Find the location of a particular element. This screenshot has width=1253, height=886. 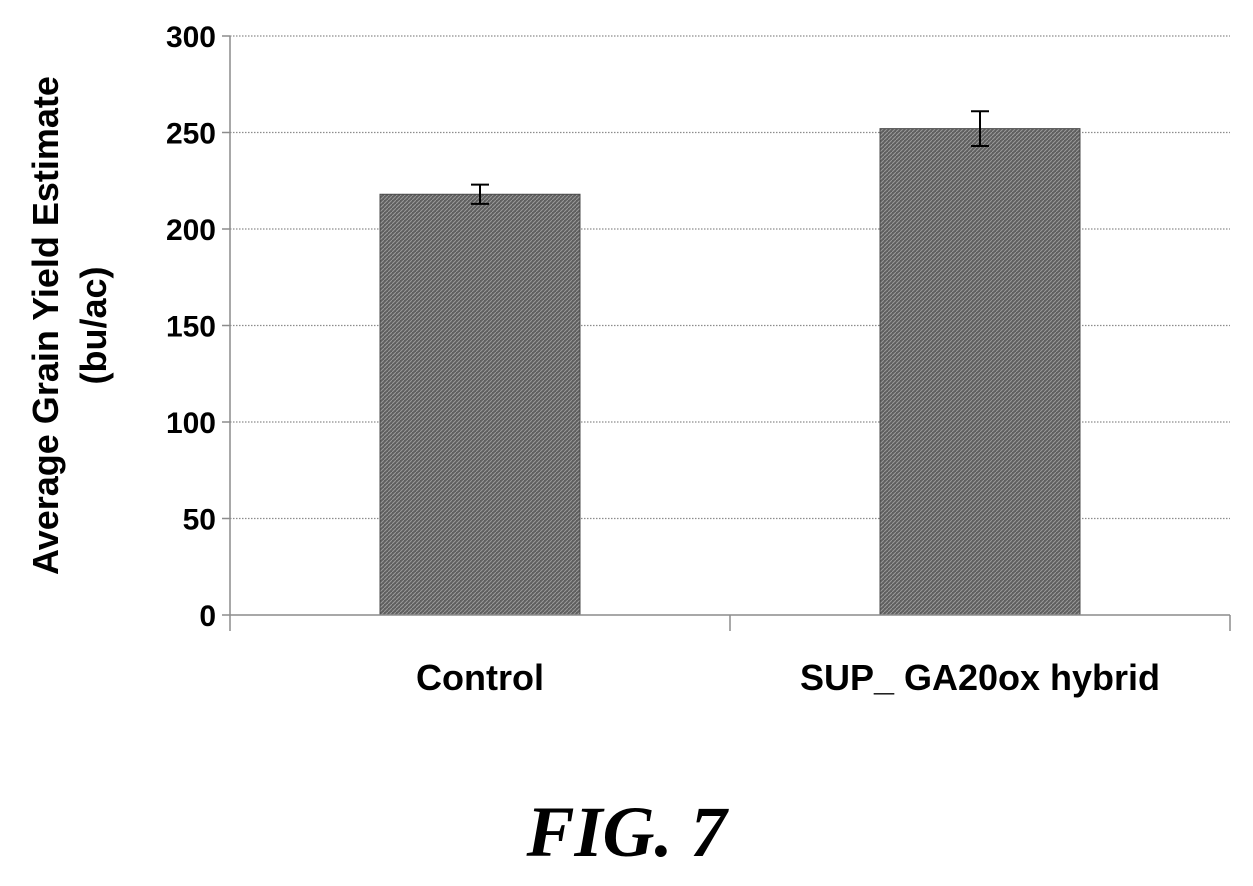

y-axis-label-line-1: Average Grain Yield Estimate is located at coordinates (45, 325).